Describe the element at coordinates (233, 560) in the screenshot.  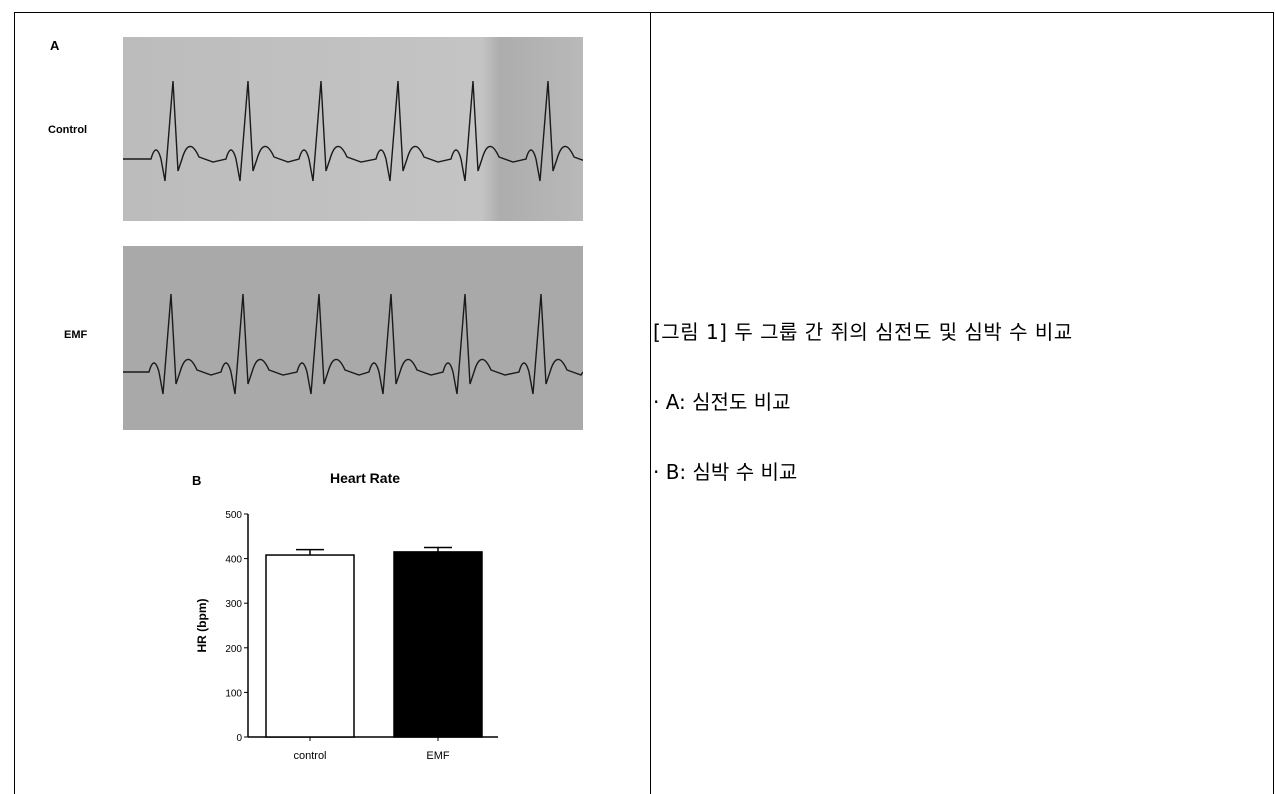
I see `y-tick-label: 400` at that location.